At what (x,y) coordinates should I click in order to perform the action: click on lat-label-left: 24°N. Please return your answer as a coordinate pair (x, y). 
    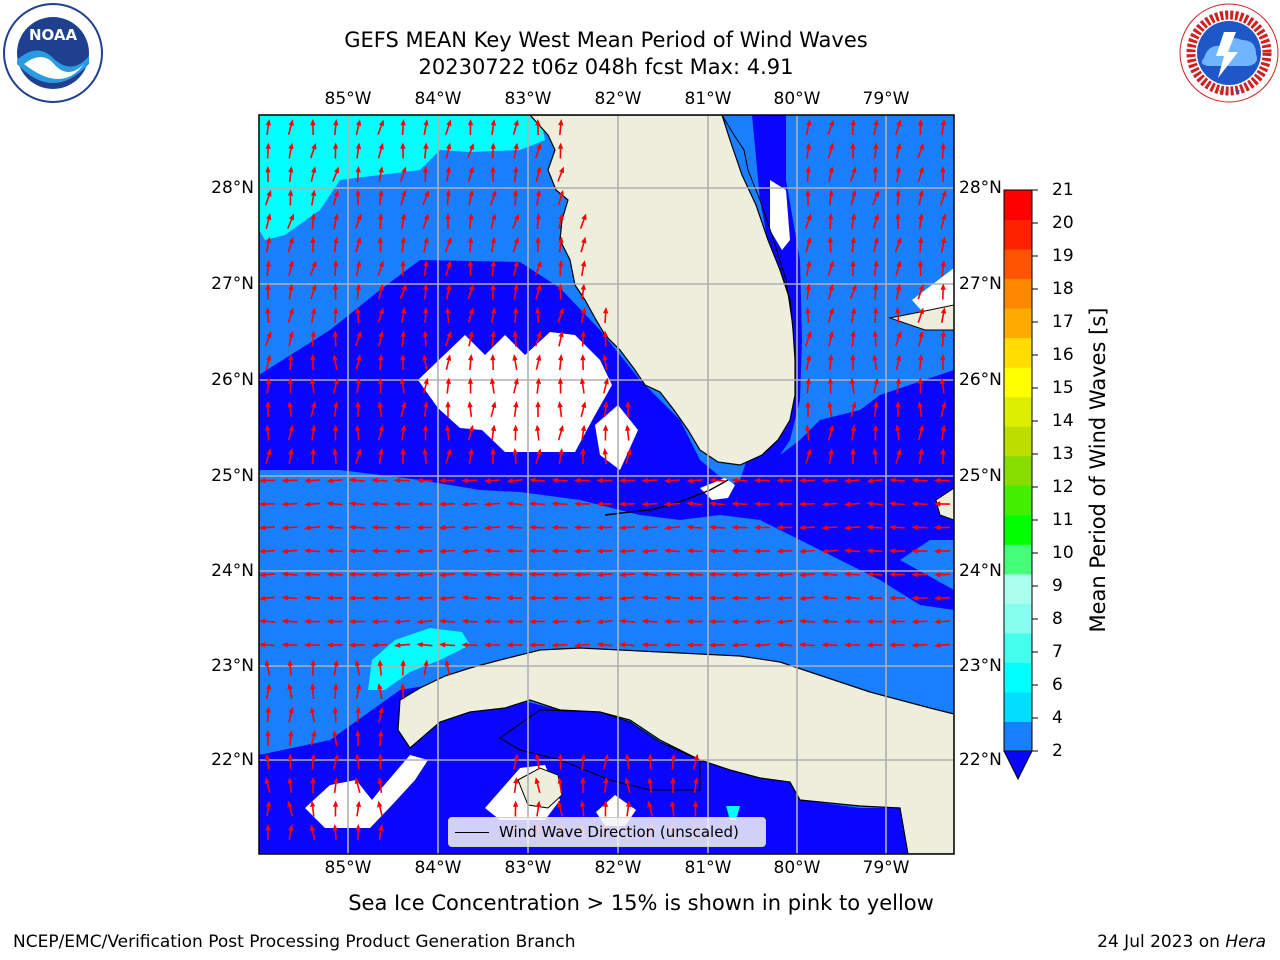
    Looking at the image, I should click on (232, 571).